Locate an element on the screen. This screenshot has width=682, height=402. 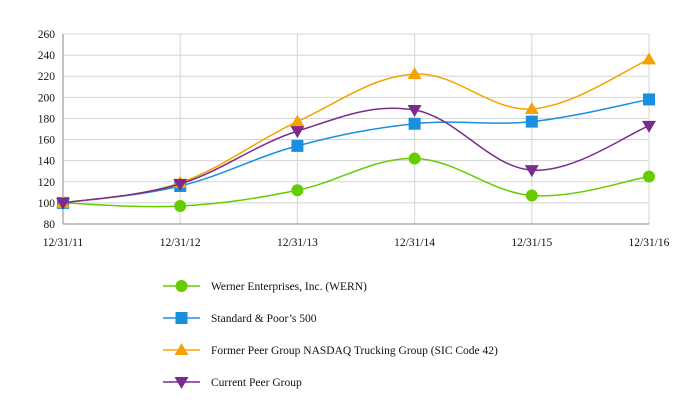
legend-item: Standard & Poor’s 500 is located at coordinates (240, 318).